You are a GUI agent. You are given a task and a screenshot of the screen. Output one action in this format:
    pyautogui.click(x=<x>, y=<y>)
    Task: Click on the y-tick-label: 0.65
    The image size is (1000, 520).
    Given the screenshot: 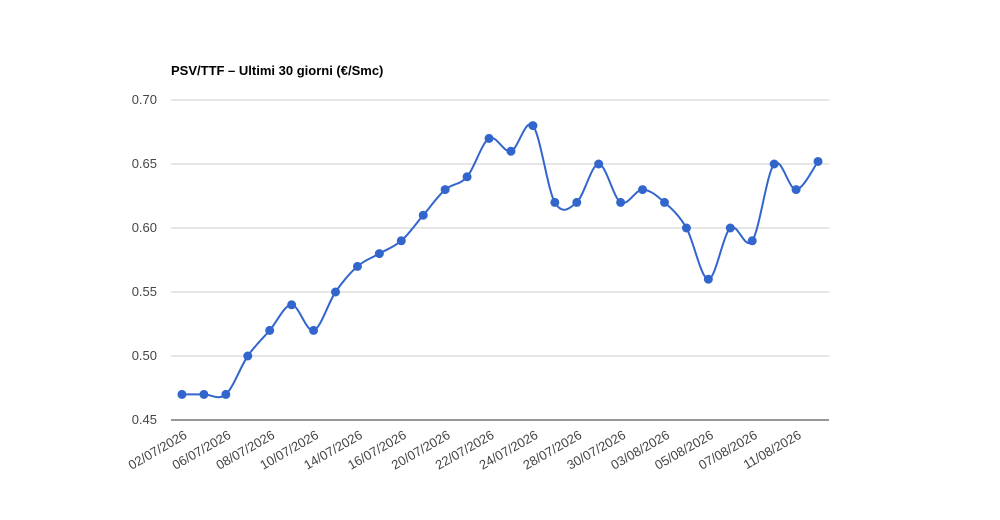 What is the action you would take?
    pyautogui.click(x=144, y=163)
    